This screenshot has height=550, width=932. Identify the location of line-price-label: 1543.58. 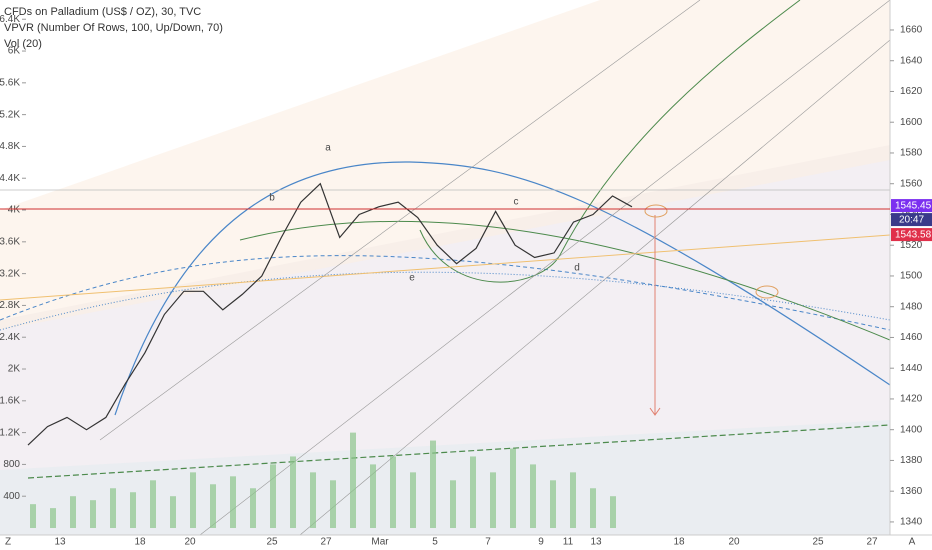
(913, 235).